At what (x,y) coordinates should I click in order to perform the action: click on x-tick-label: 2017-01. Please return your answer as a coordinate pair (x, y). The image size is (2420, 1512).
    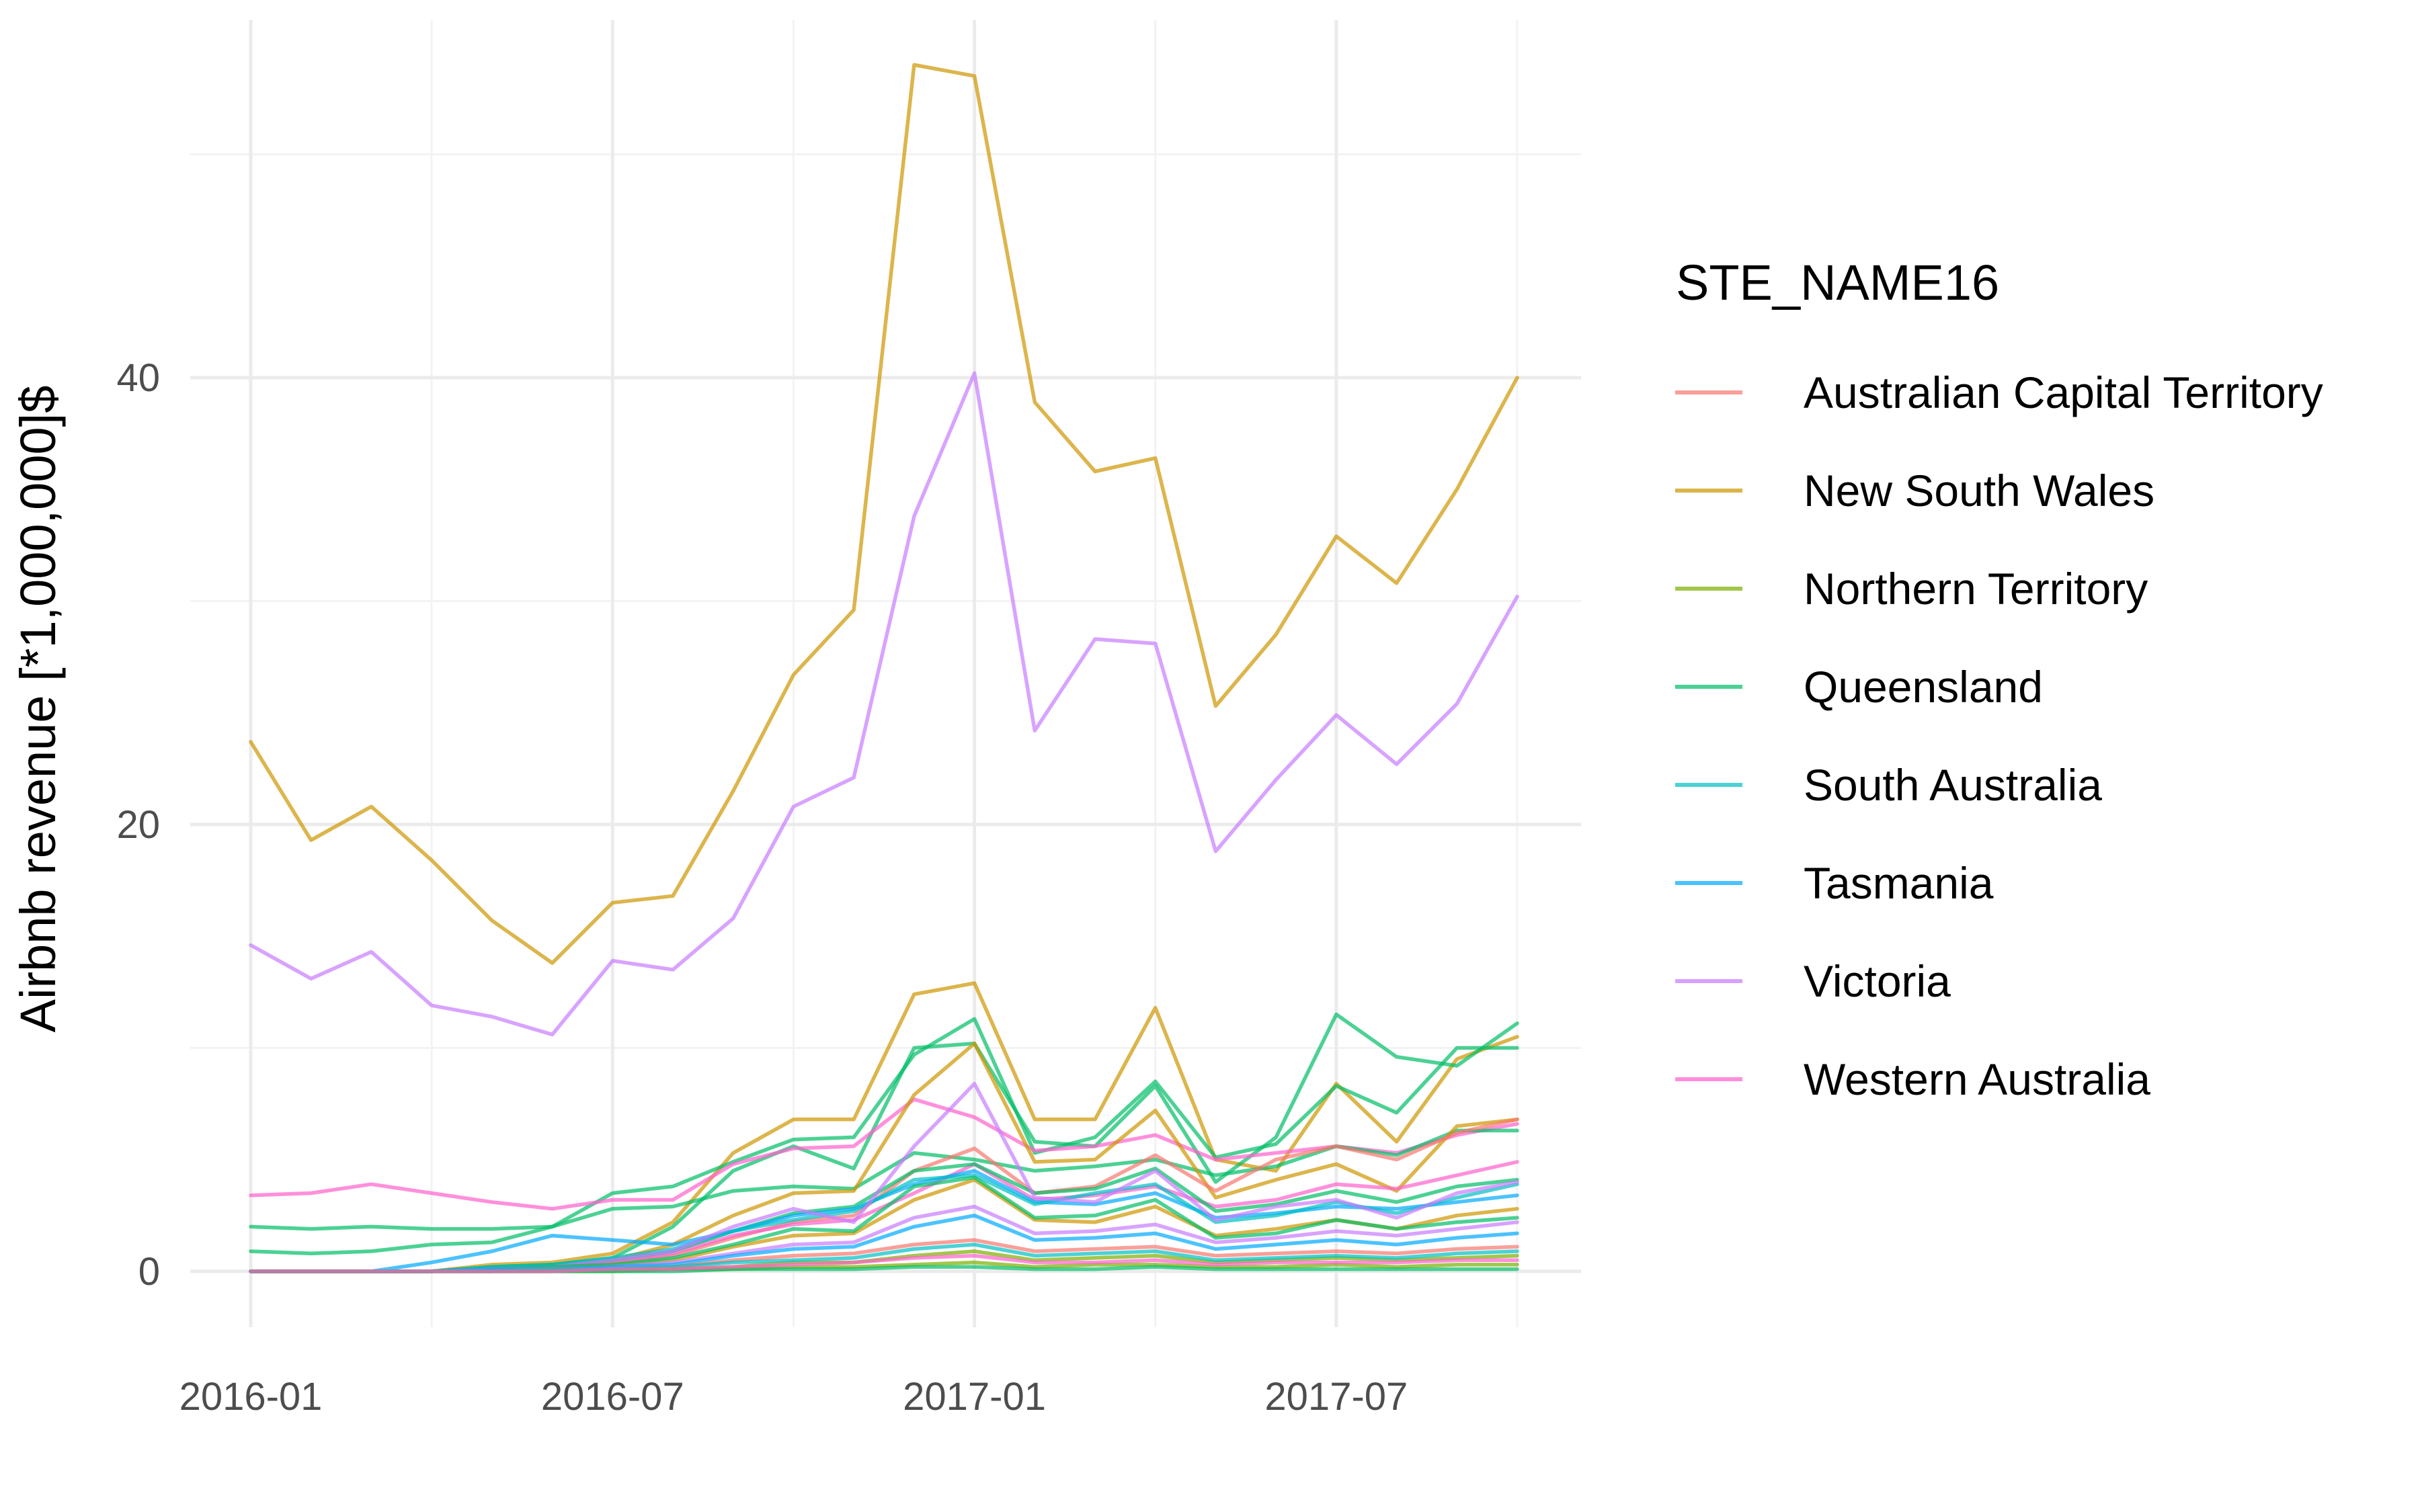
    Looking at the image, I should click on (974, 1397).